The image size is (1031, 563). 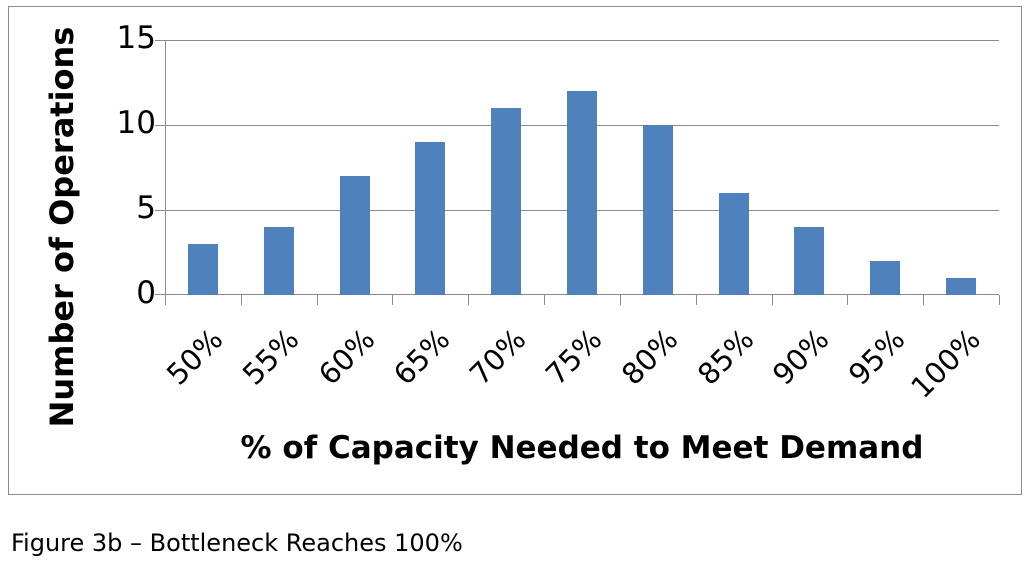 What do you see at coordinates (237, 543) in the screenshot?
I see `figure-caption: Figure 3b – Bottleneck Reaches 100%` at bounding box center [237, 543].